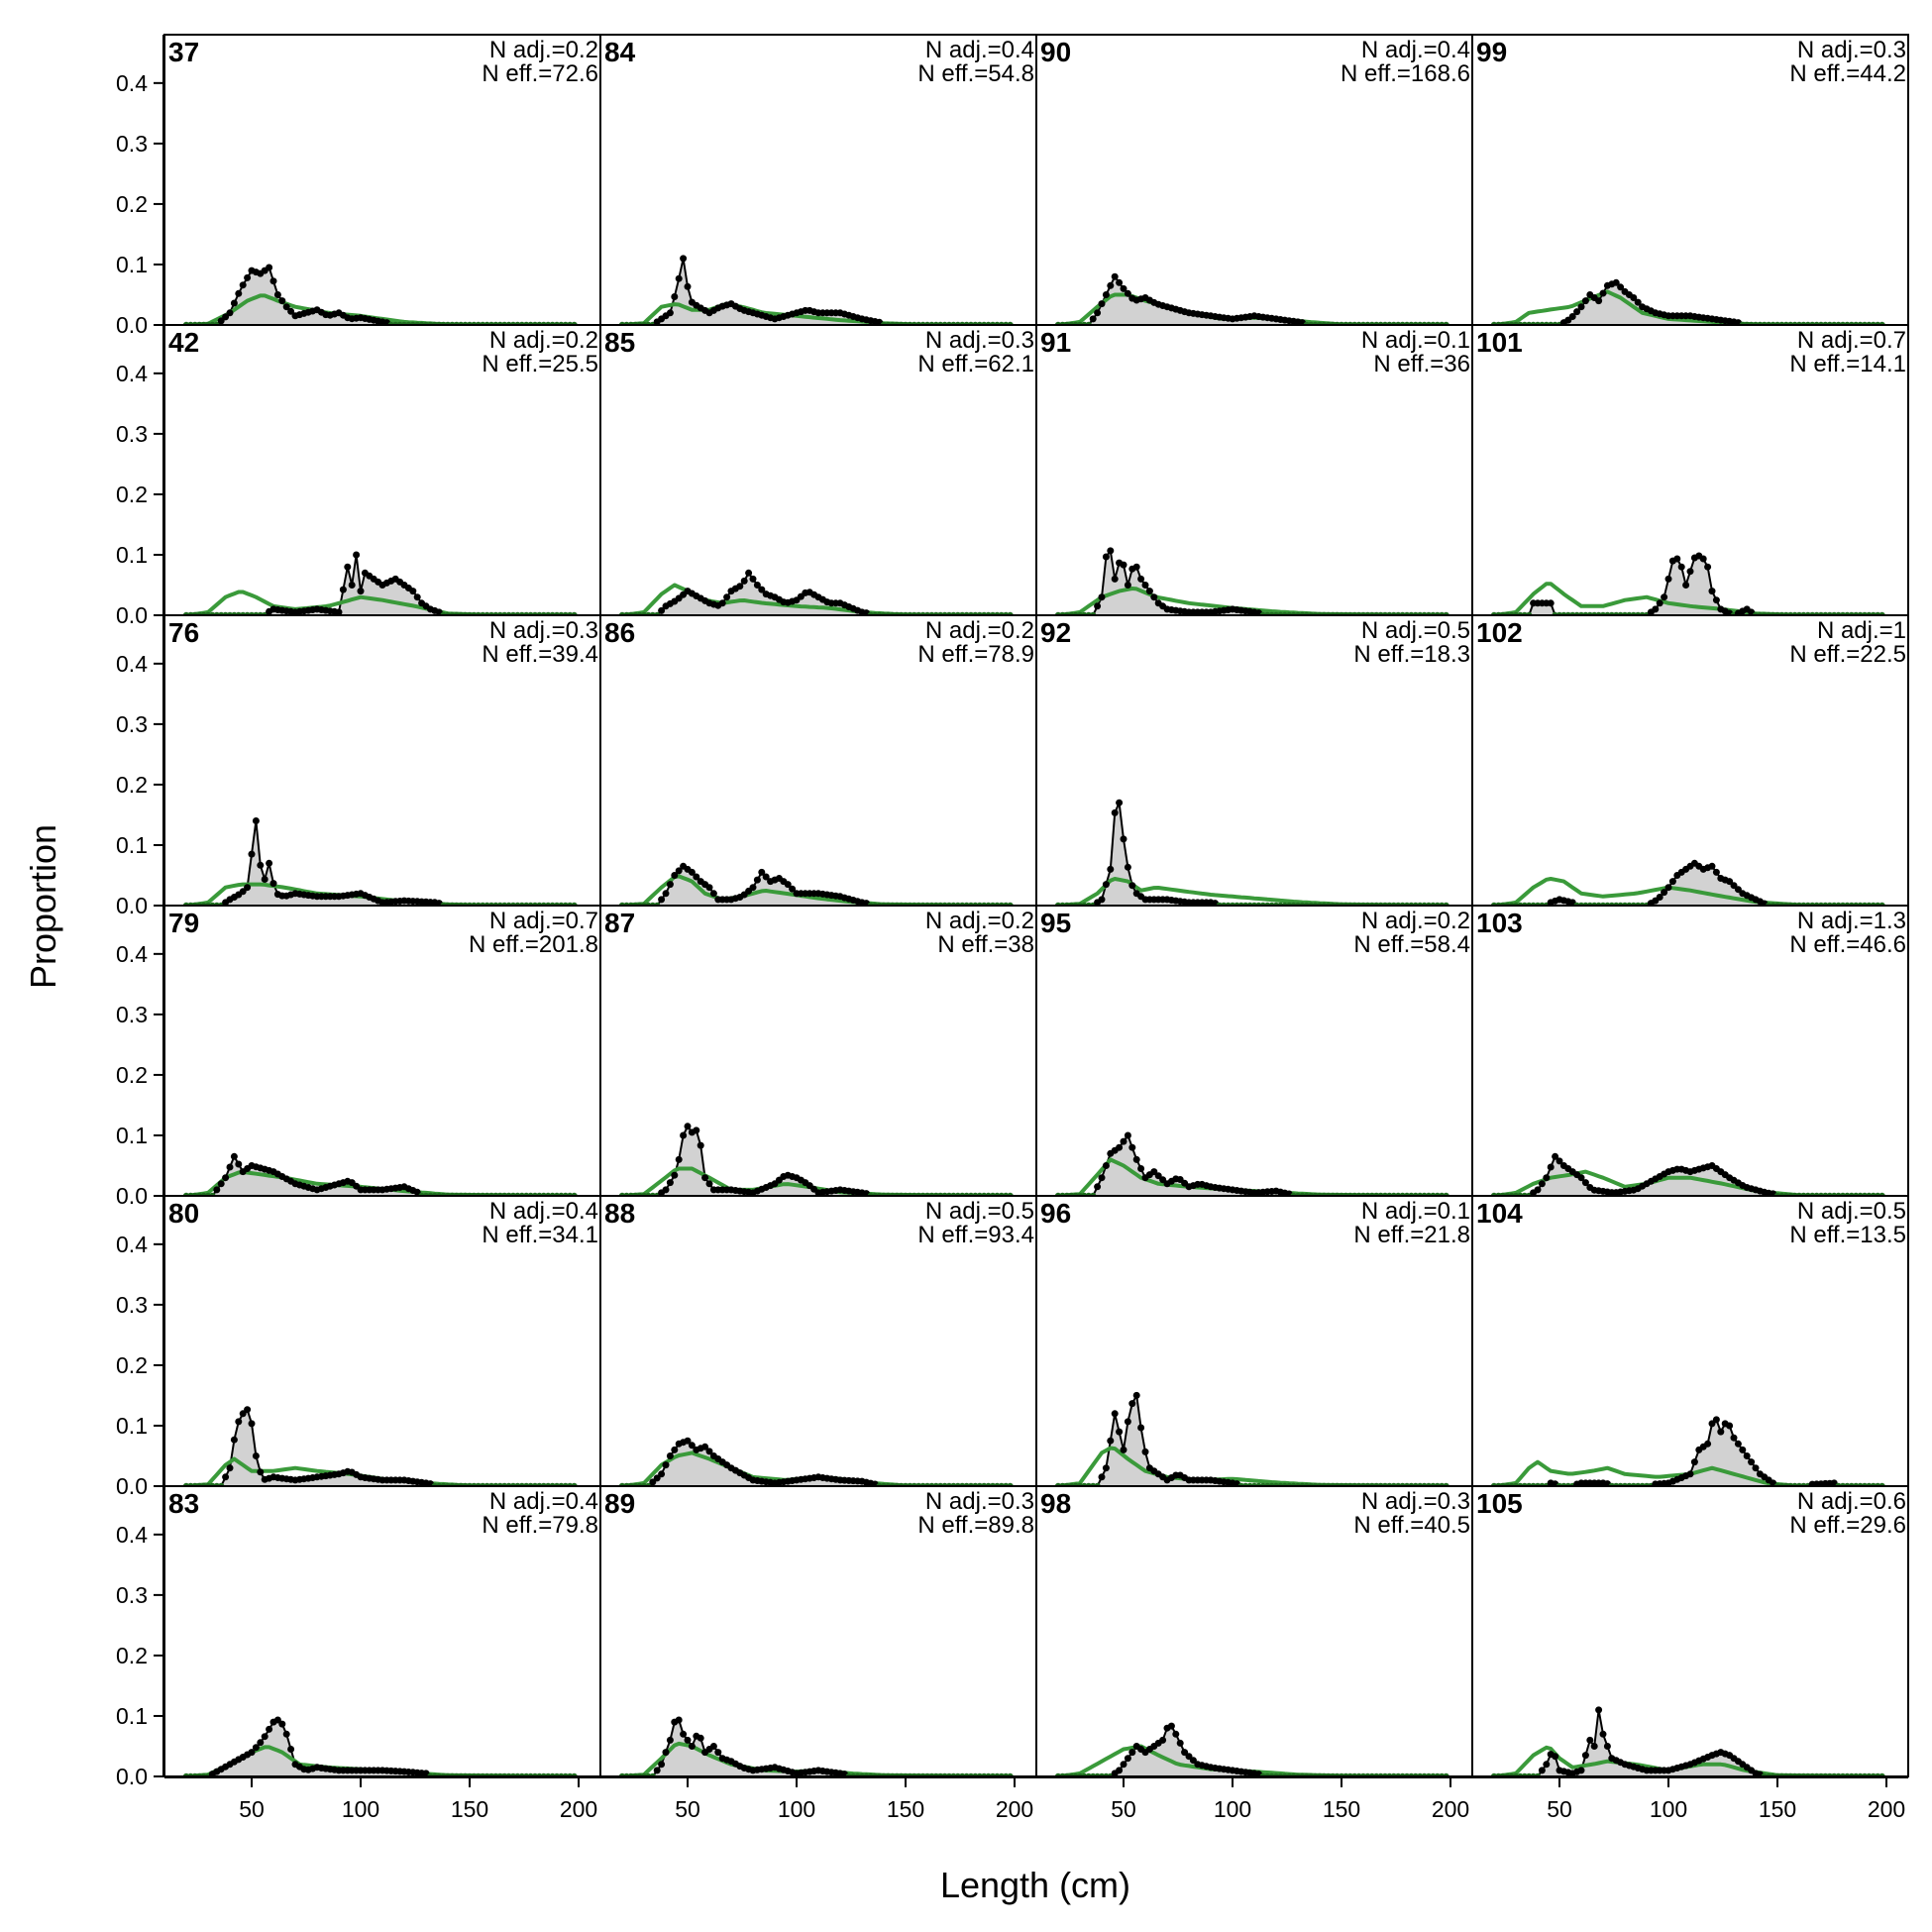 This screenshot has width=1932, height=1932. I want to click on panel-id-label: 87, so click(620, 923).